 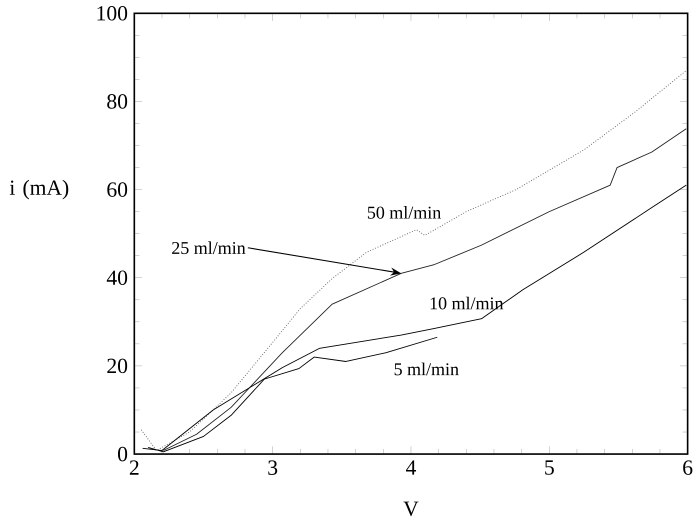 I want to click on y-tick-label: 0, so click(x=123, y=454).